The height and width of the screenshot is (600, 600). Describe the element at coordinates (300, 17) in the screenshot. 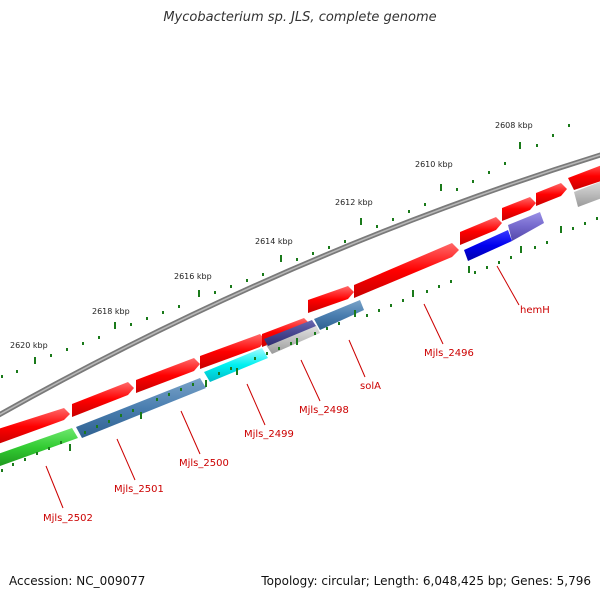

I see `map-title: Mycobacterium sp. JLS, complete genome` at that location.